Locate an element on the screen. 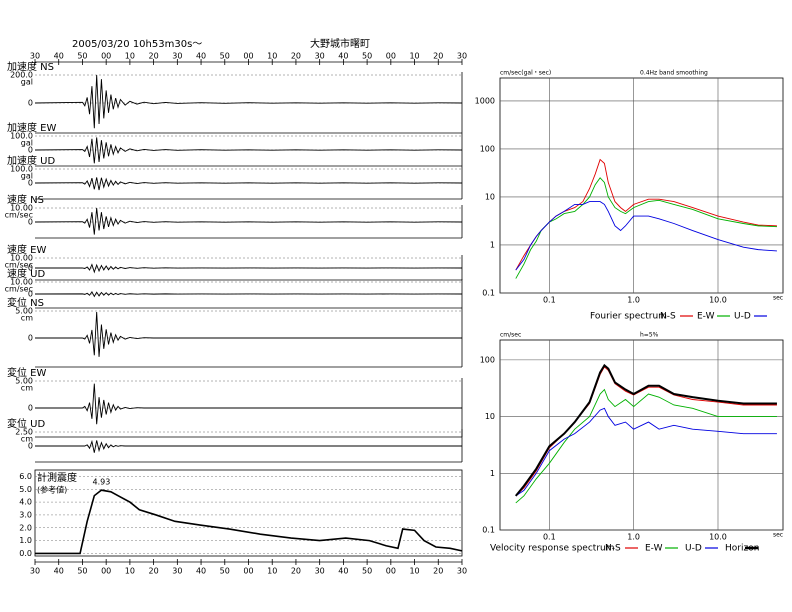  unit-label: gal is located at coordinates (27, 176).